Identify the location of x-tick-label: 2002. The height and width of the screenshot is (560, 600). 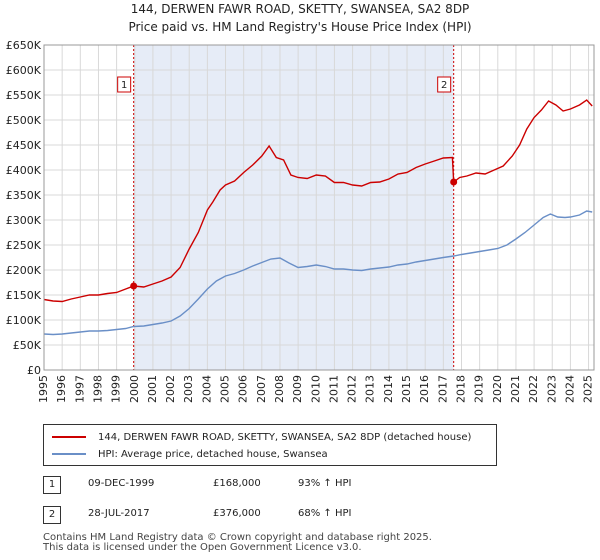
(170, 389).